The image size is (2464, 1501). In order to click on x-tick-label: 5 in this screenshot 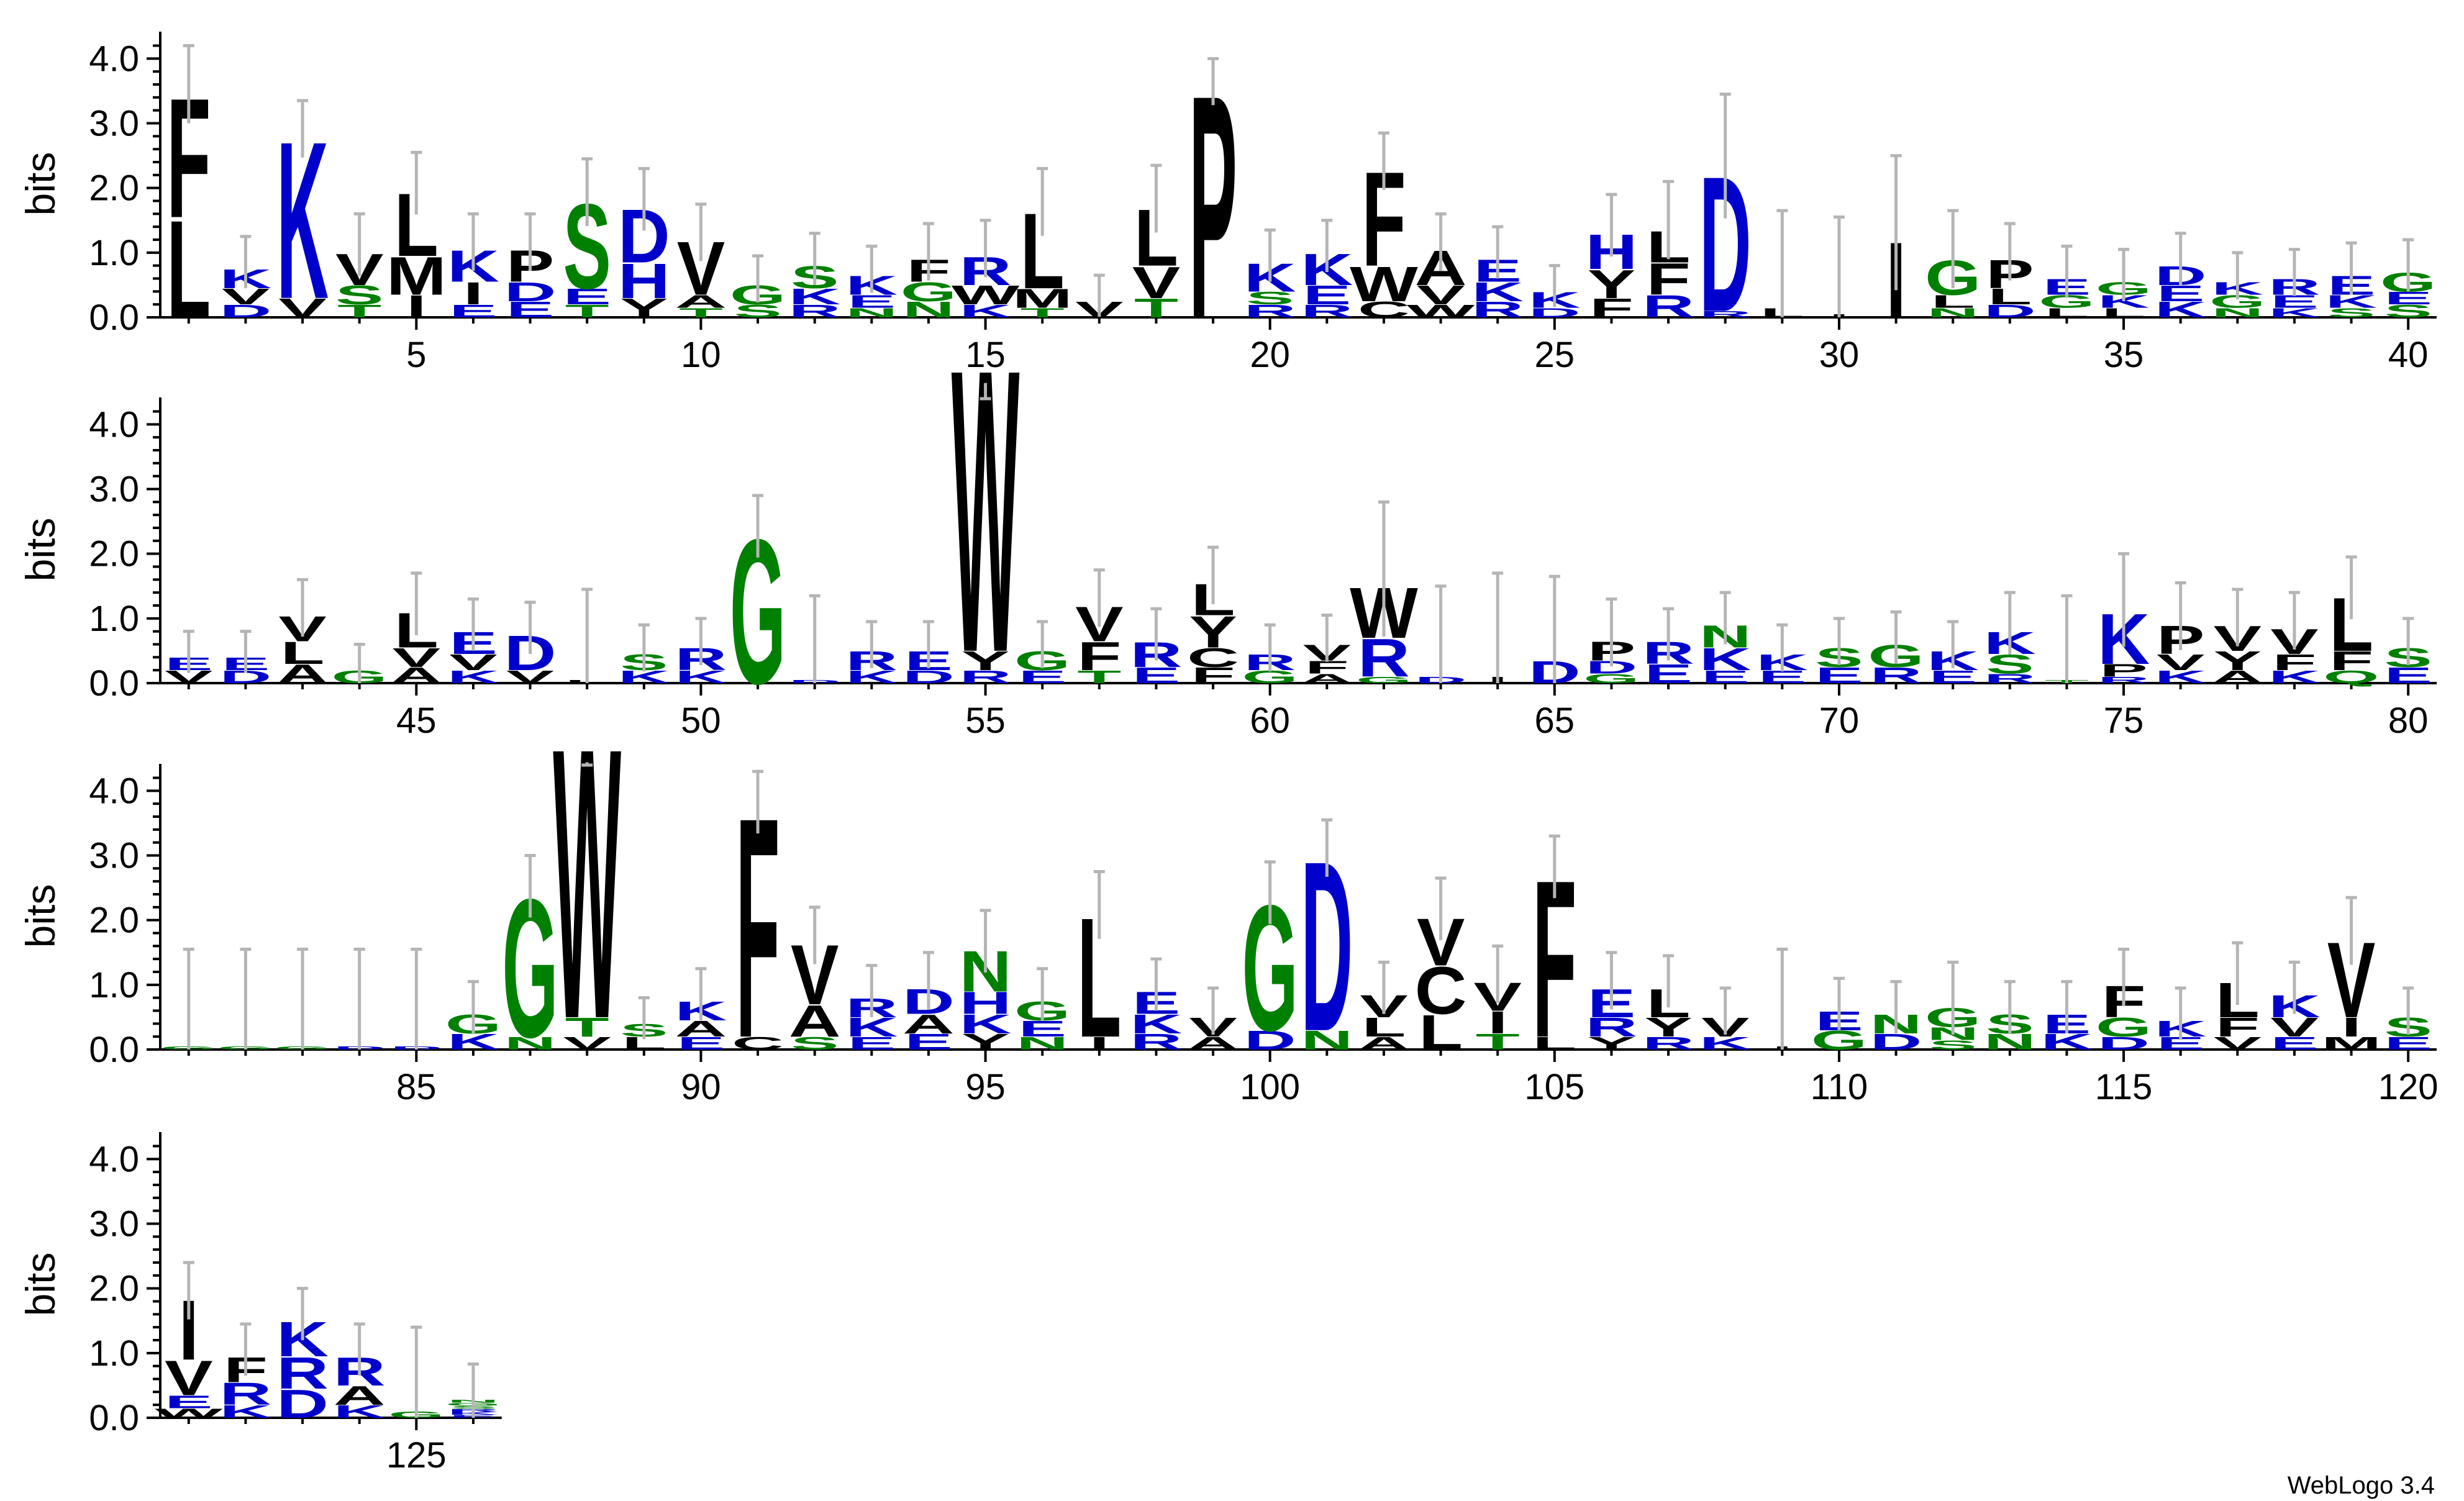, I will do `click(416, 355)`.